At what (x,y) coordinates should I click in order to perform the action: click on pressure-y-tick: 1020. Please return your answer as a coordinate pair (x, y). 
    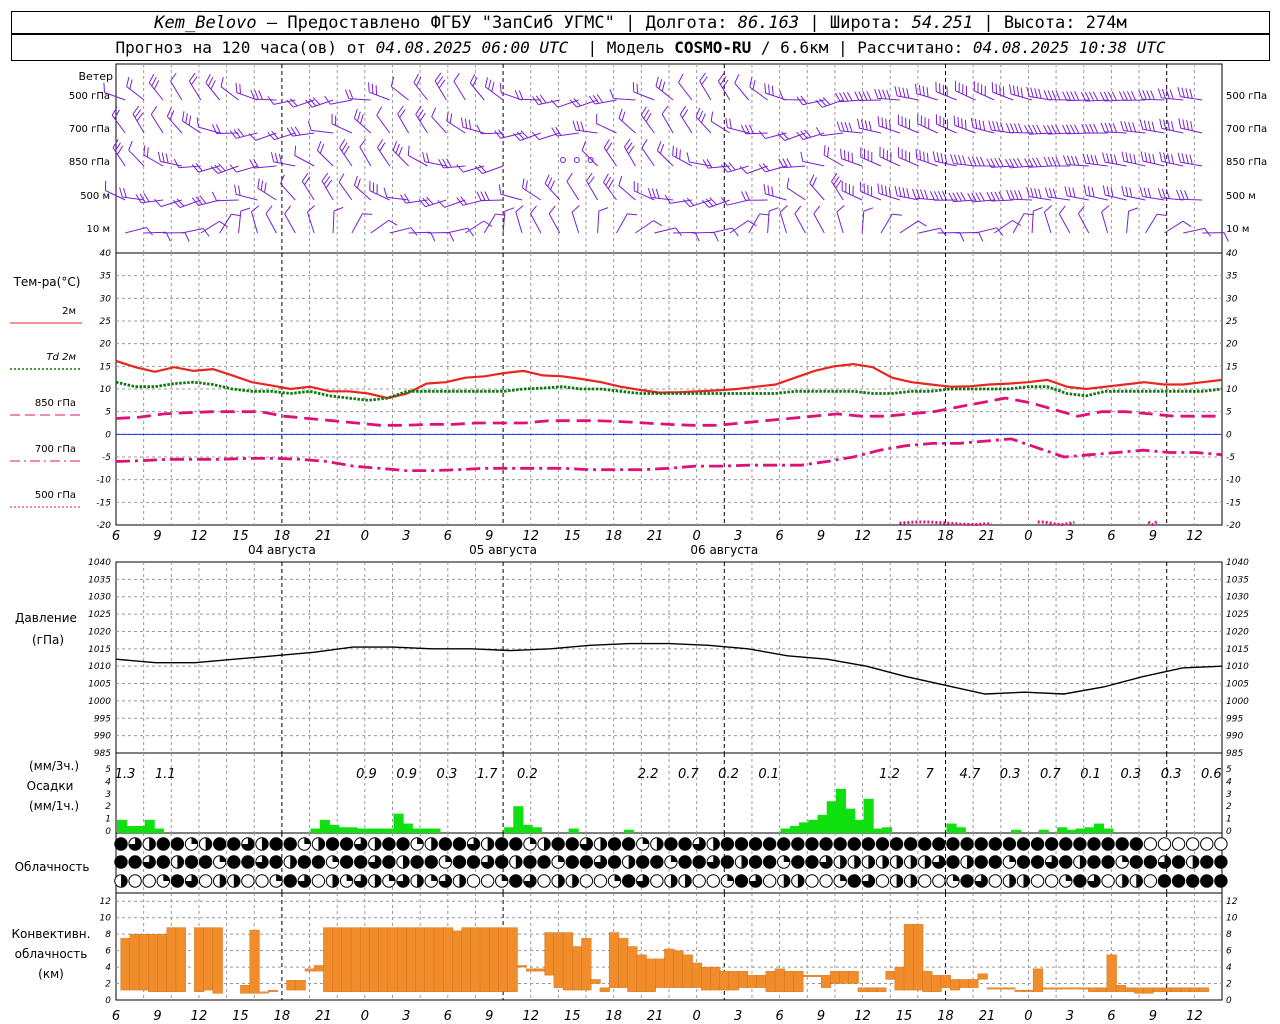
    Looking at the image, I should click on (99, 632).